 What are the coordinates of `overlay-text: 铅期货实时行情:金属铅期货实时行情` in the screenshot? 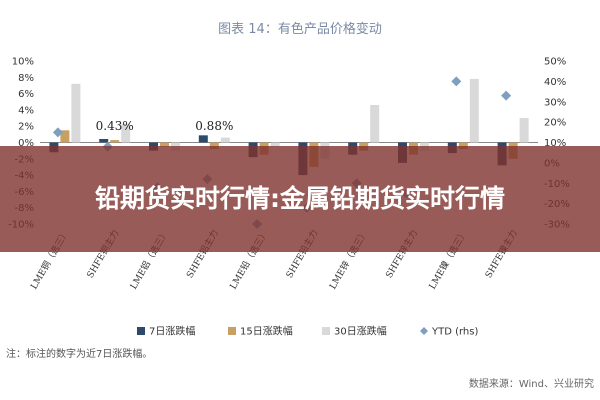 It's located at (300, 198).